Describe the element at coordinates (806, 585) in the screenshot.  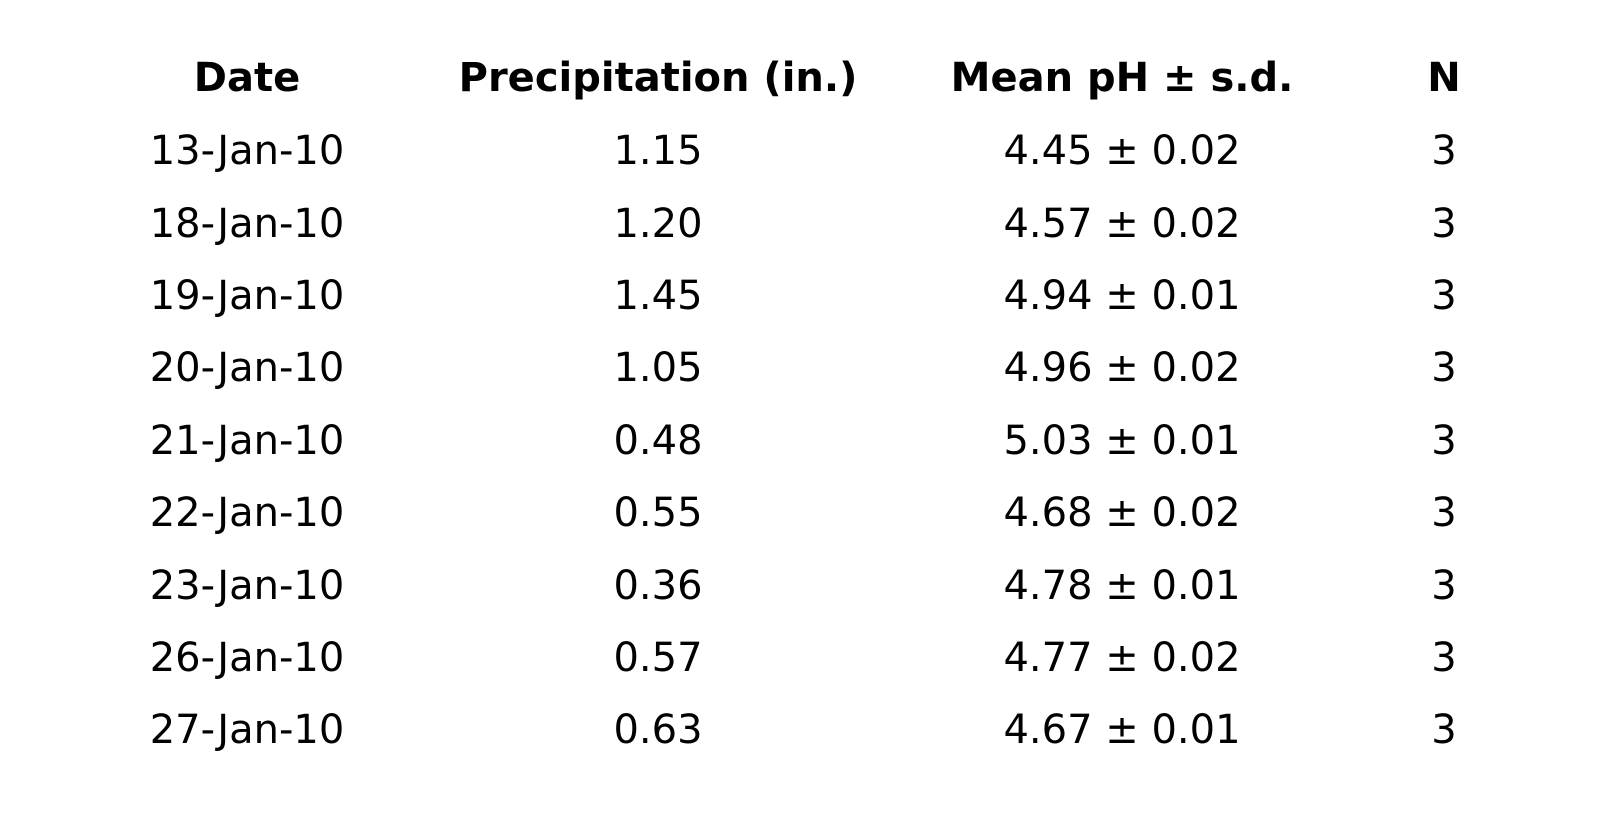
I see `table-row: 23-Jan-10 0.36 4.78 ± 0.01 3` at that location.